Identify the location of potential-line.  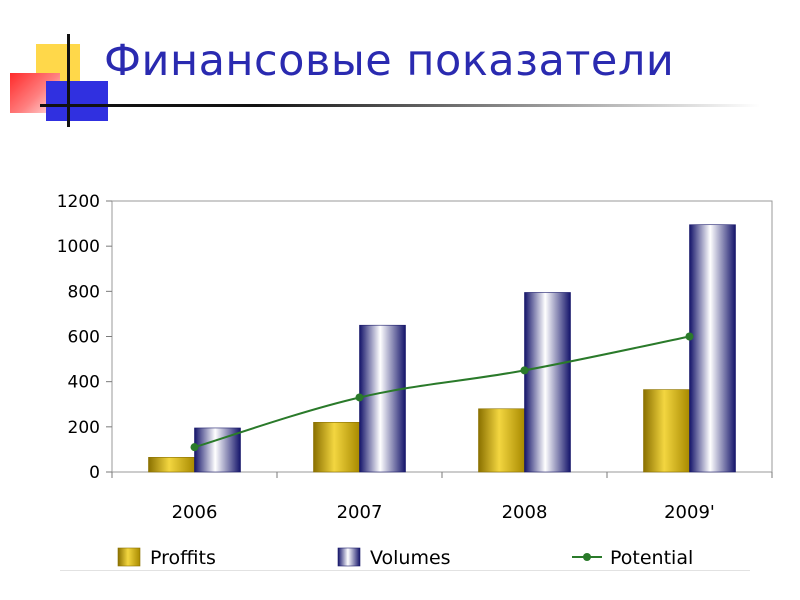
(442, 392).